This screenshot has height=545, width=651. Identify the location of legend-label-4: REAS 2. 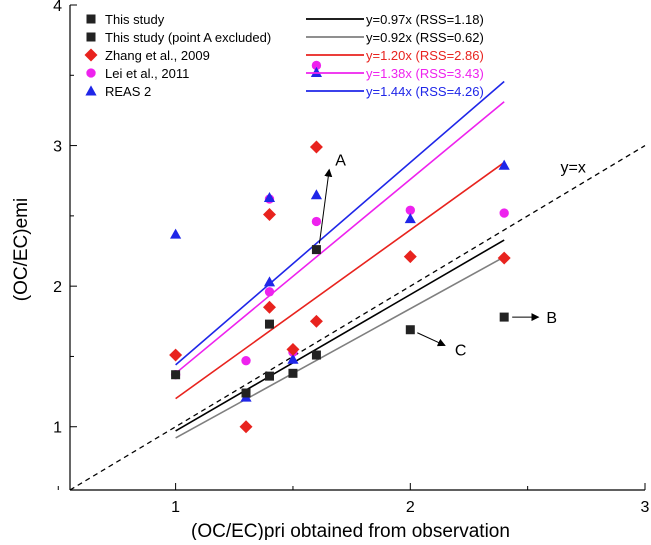
(128, 91).